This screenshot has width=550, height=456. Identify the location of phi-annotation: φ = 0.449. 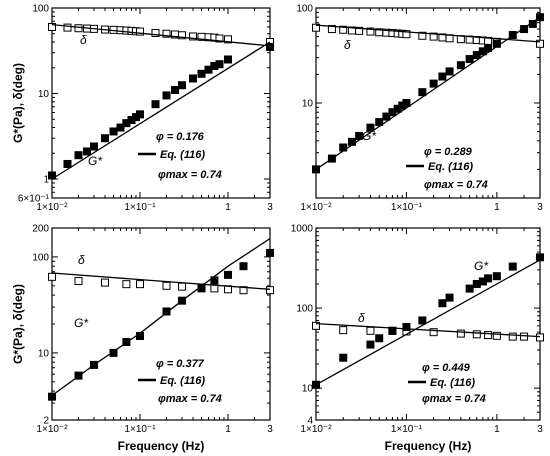
(446, 368).